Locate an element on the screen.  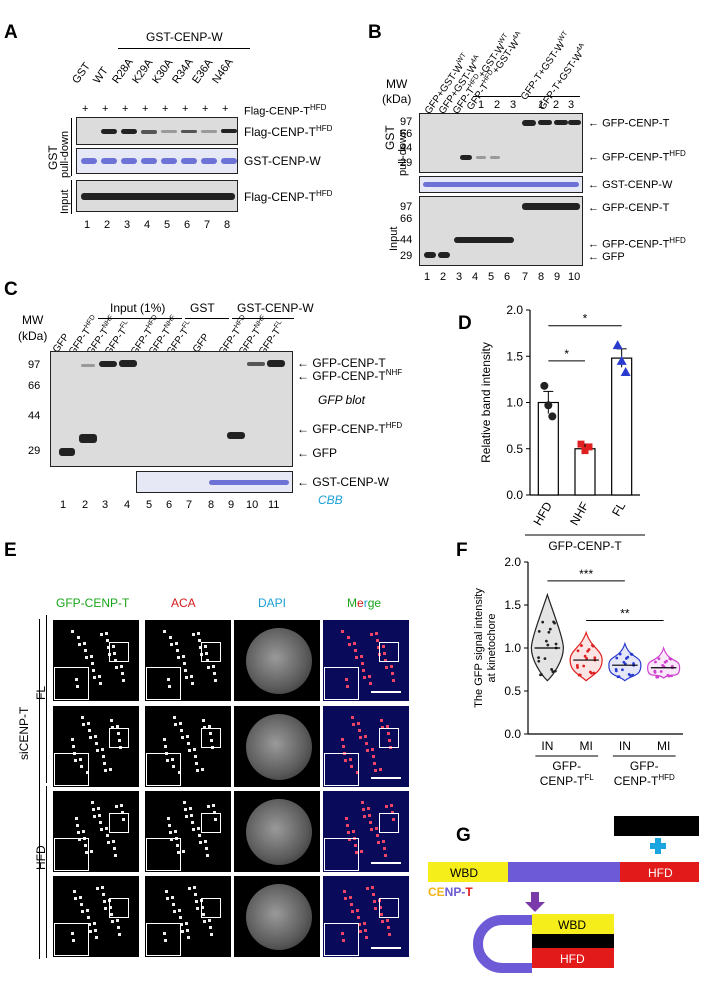
a-lane-number: 1 is located at coordinates (87, 225).